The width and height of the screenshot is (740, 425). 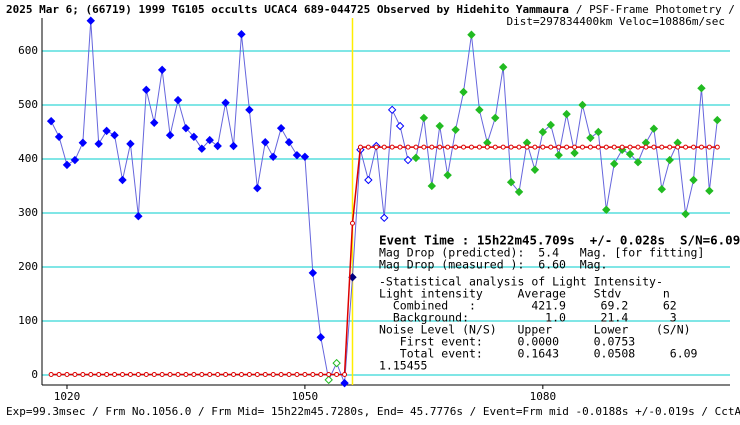 What do you see at coordinates (28, 320) in the screenshot?
I see `y-tick-label: 100` at bounding box center [28, 320].